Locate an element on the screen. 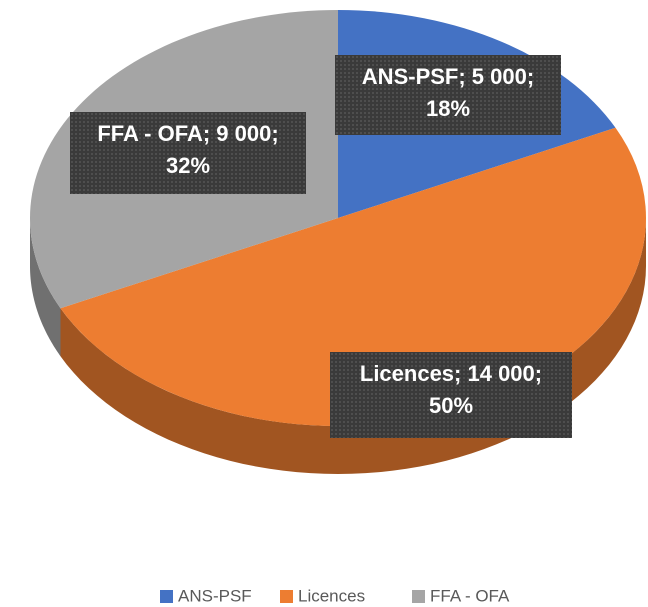 This screenshot has height=607, width=648. legend-label: FFA - OFA is located at coordinates (470, 595).